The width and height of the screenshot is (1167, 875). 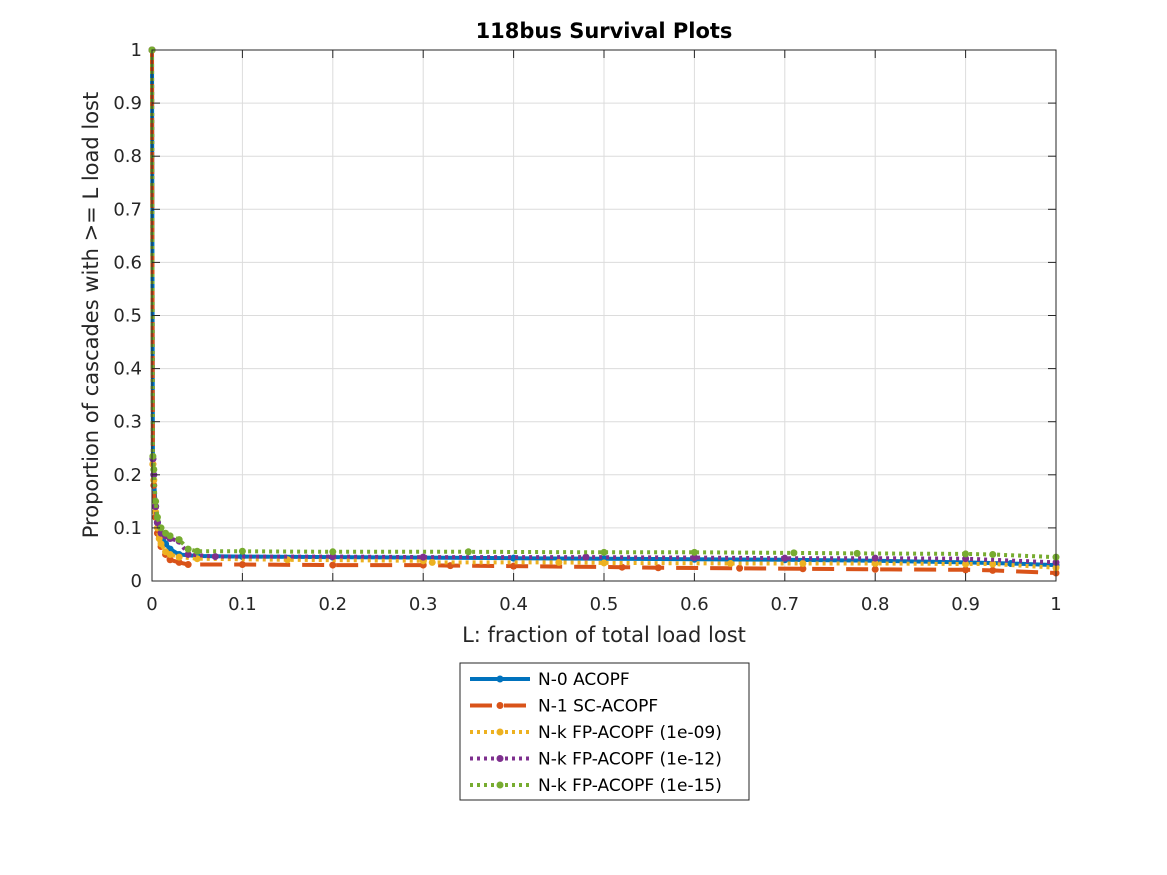 I want to click on x-tick-label: 0.1, so click(x=242, y=604).